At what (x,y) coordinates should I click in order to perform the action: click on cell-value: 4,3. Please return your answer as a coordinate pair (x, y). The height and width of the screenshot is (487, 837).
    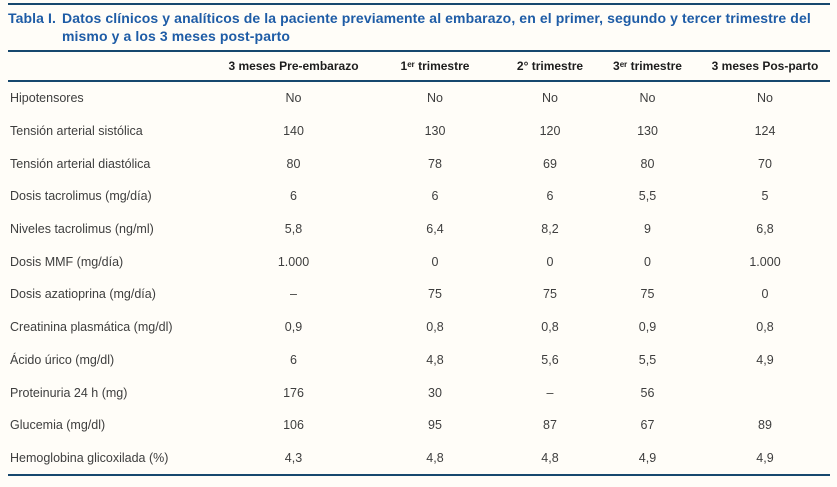
    Looking at the image, I should click on (293, 459).